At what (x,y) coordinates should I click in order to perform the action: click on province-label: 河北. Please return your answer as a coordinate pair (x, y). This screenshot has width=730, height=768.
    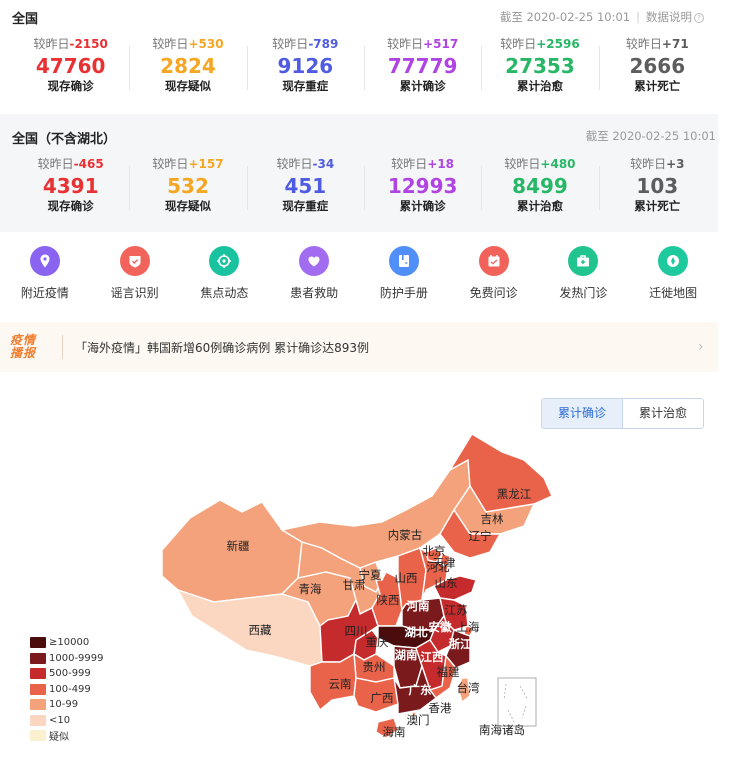
    Looking at the image, I should click on (438, 567).